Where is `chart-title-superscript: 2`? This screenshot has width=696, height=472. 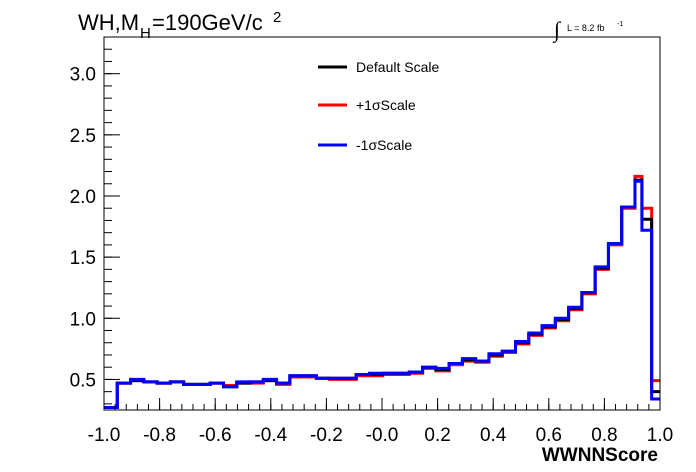 chart-title-superscript: 2 is located at coordinates (277, 17).